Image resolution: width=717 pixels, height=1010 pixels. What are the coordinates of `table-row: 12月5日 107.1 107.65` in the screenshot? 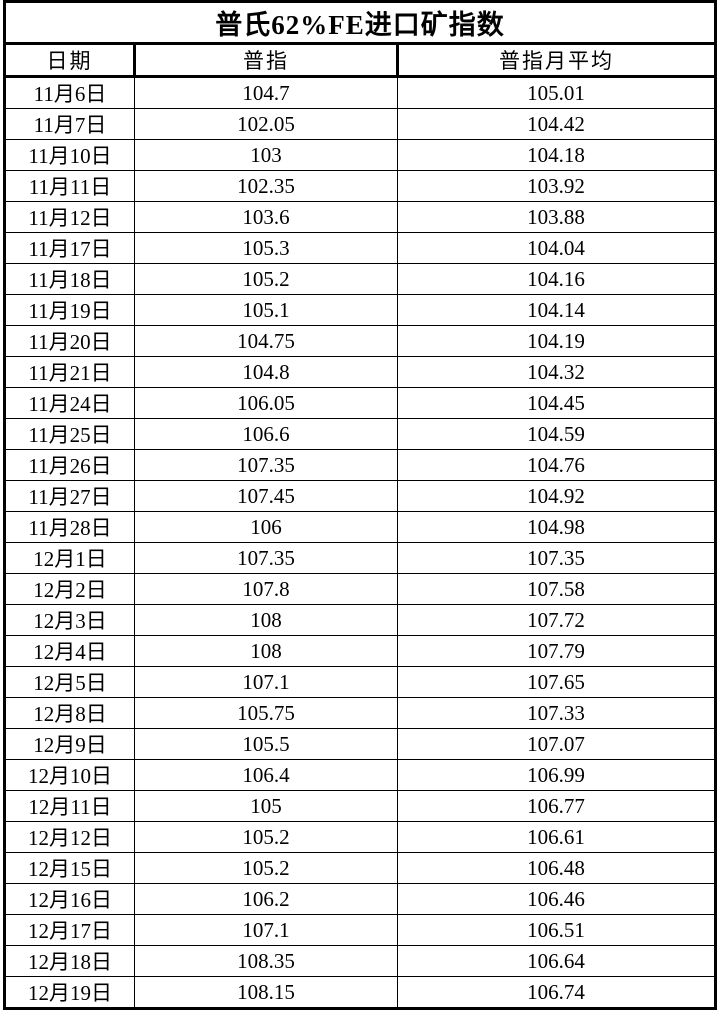 It's located at (360, 682).